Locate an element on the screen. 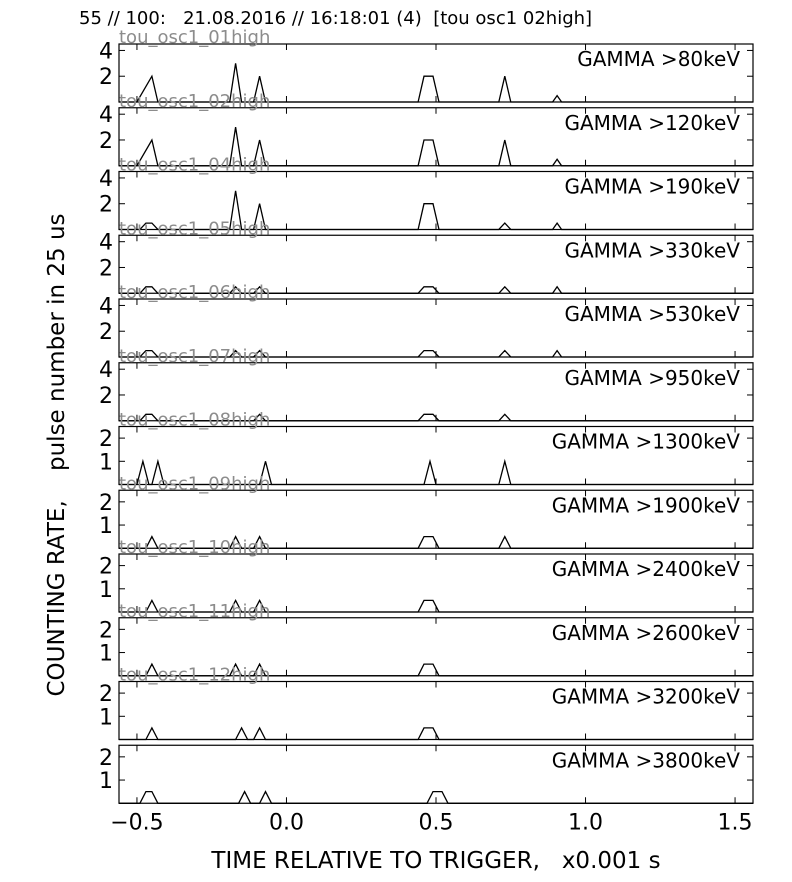 The width and height of the screenshot is (792, 882). panel-energy-label: GAMMA >1900keV is located at coordinates (646, 505).